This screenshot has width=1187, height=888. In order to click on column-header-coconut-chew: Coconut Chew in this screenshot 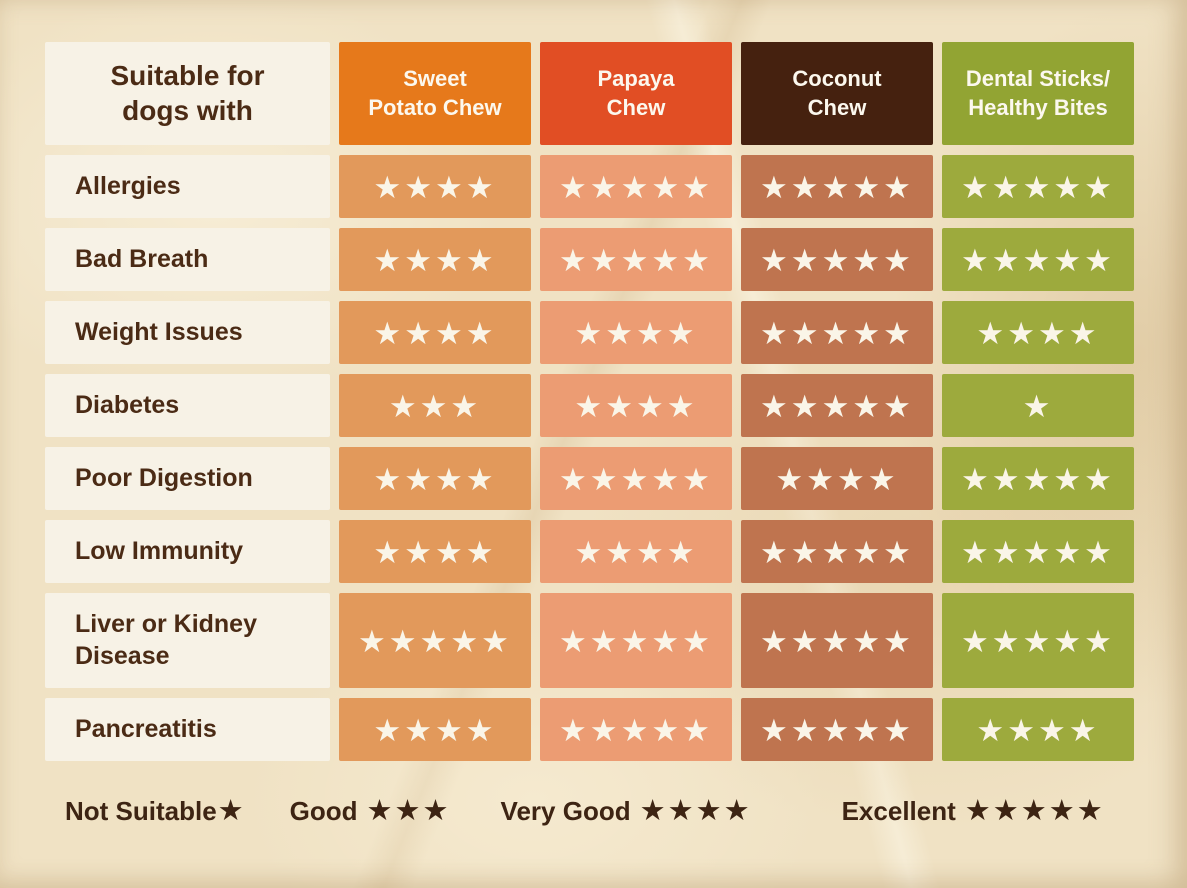, I will do `click(837, 93)`.